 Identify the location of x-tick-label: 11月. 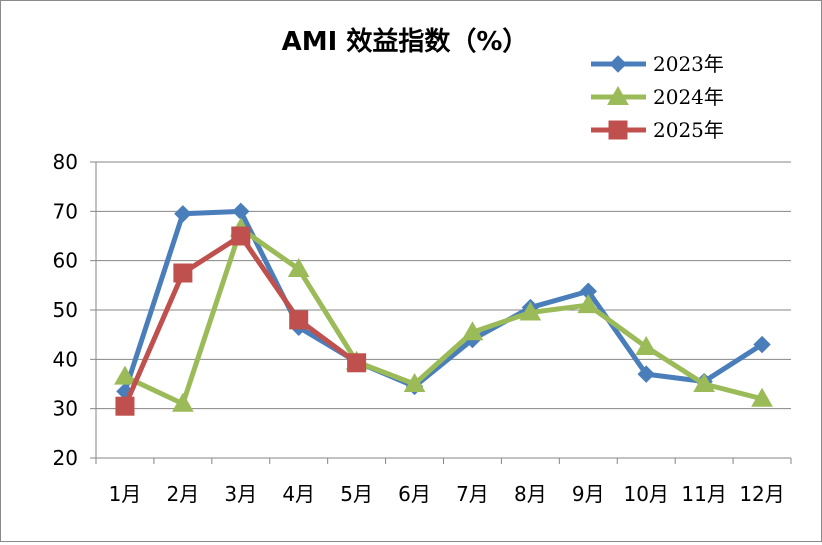
(703, 494).